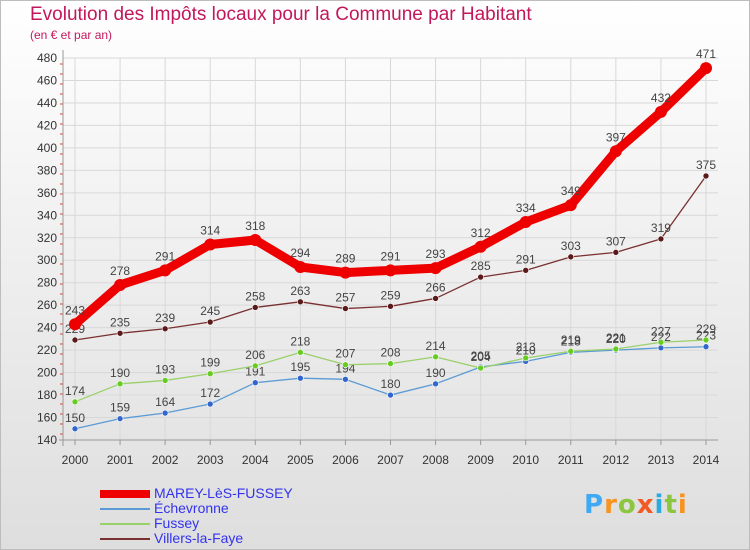  What do you see at coordinates (47, 328) in the screenshot?
I see `y-tick-label: 240` at bounding box center [47, 328].